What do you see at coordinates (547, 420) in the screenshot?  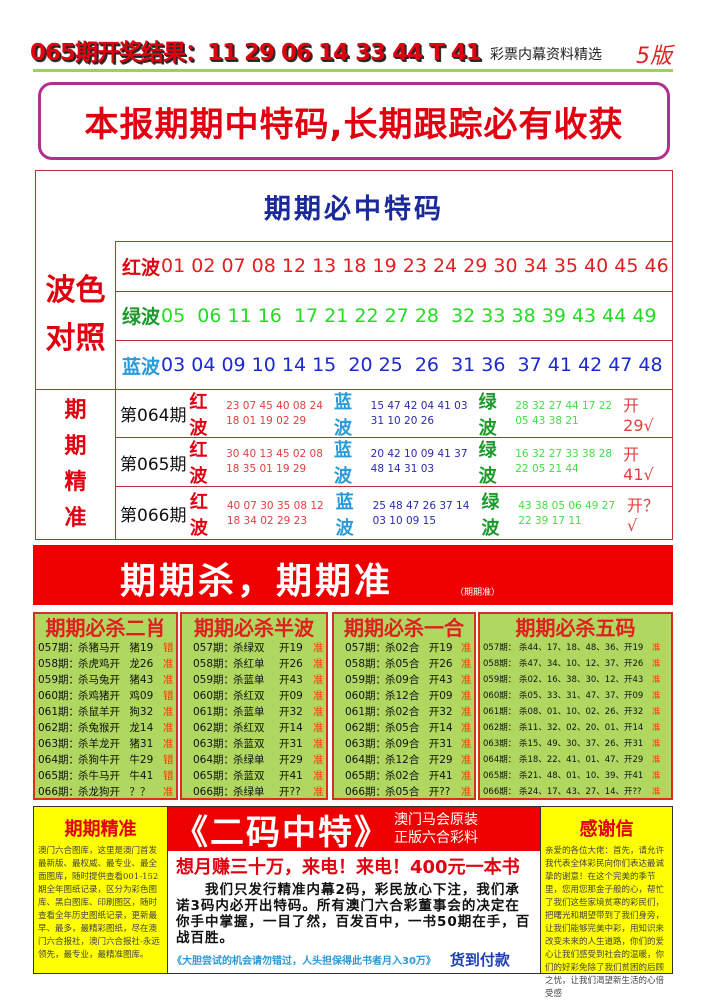 I see `number-line: 05 43 38 21` at bounding box center [547, 420].